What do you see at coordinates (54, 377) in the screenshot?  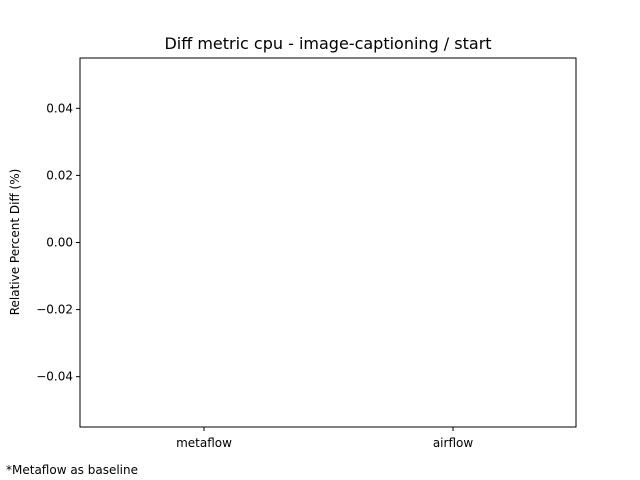 I see `y-tick-label: −0.04` at bounding box center [54, 377].